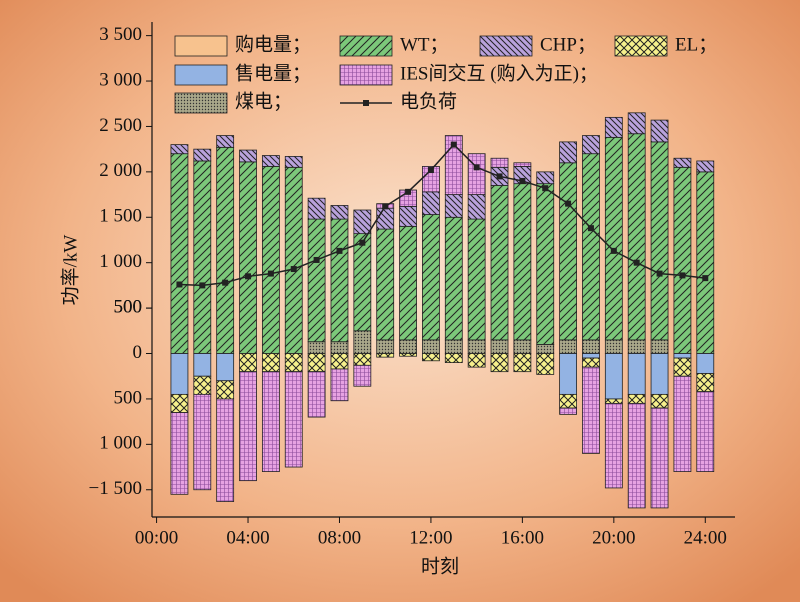 The height and width of the screenshot is (607, 800). What do you see at coordinates (120, 216) in the screenshot?
I see `y-tick-label: 1 500` at bounding box center [120, 216].